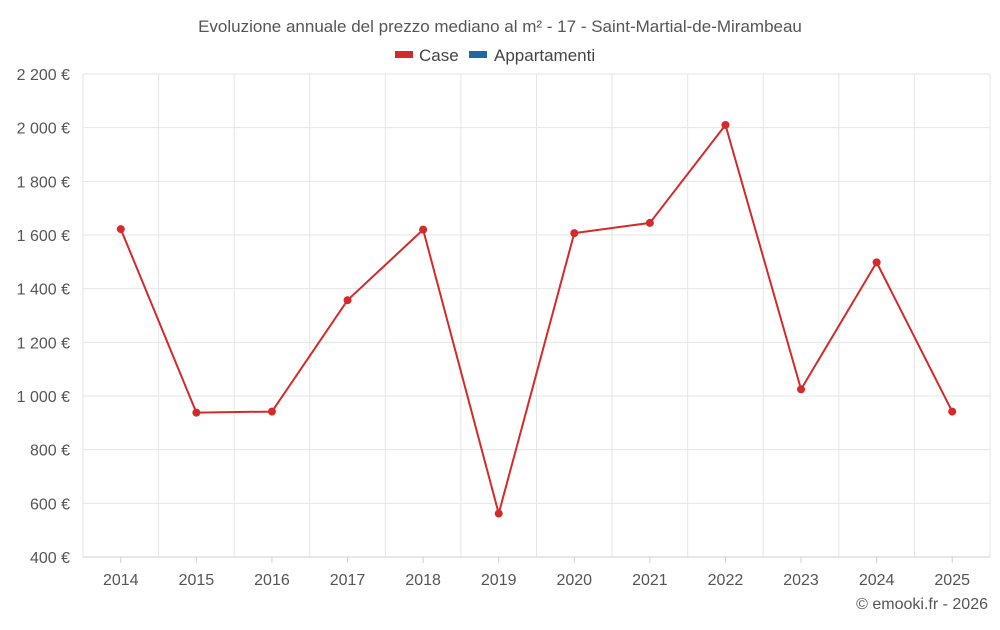 This screenshot has height=630, width=1000. I want to click on x-tick-label: 2019, so click(499, 580).